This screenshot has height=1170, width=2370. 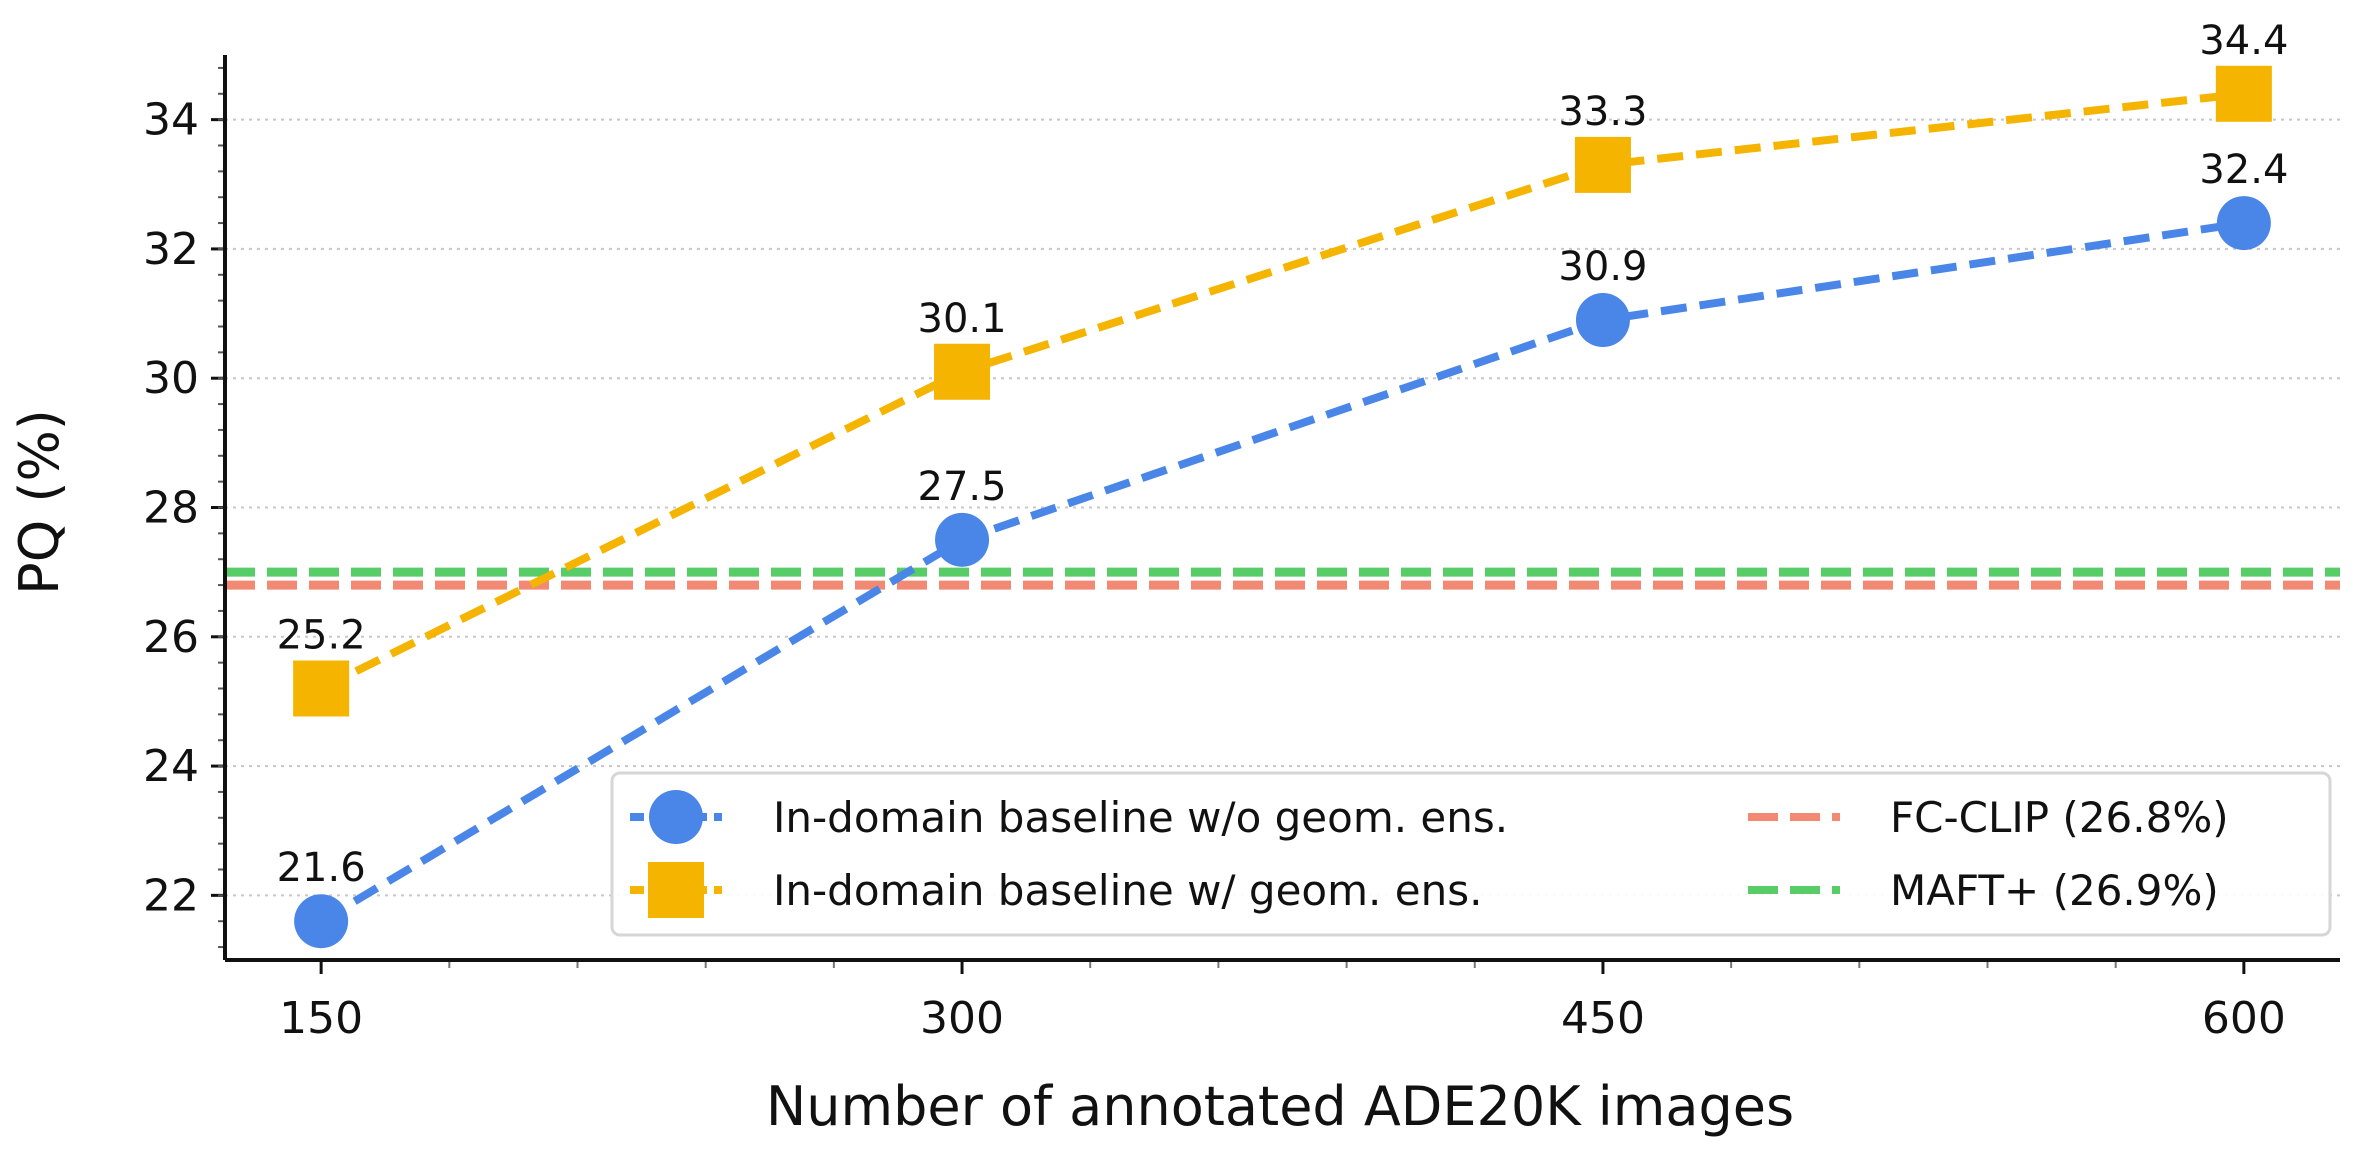 I want to click on y-tick-label: 28, so click(x=171, y=508).